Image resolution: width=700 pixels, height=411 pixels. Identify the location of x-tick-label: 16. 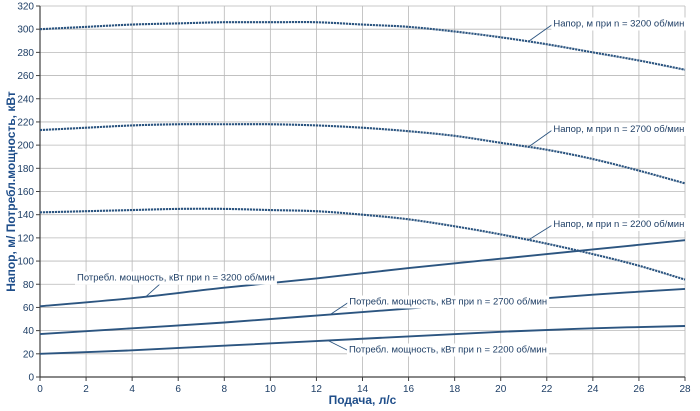
(409, 389).